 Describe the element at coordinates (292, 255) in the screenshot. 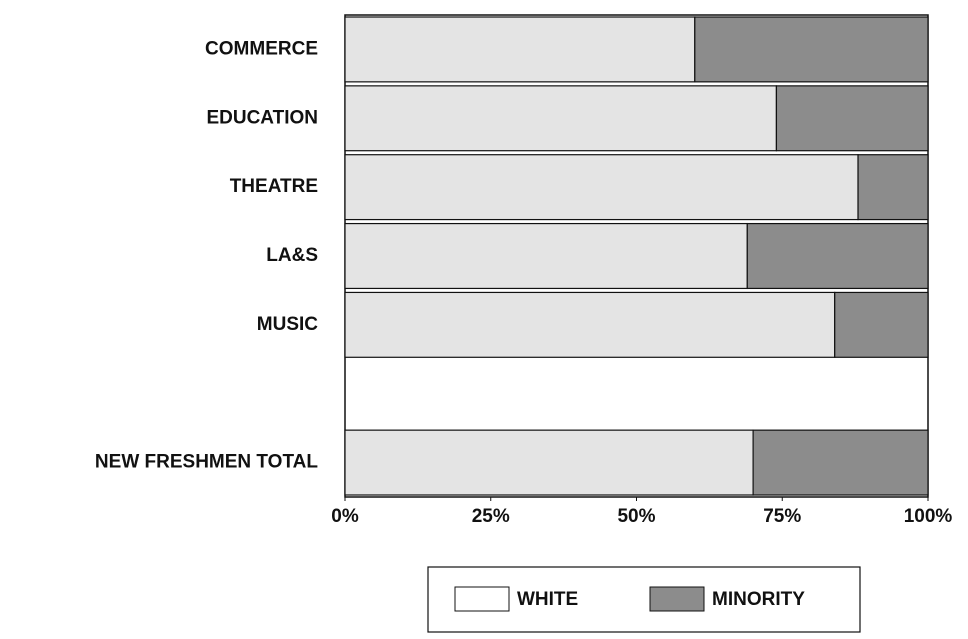

I see `y-tick-label: LA&S` at that location.